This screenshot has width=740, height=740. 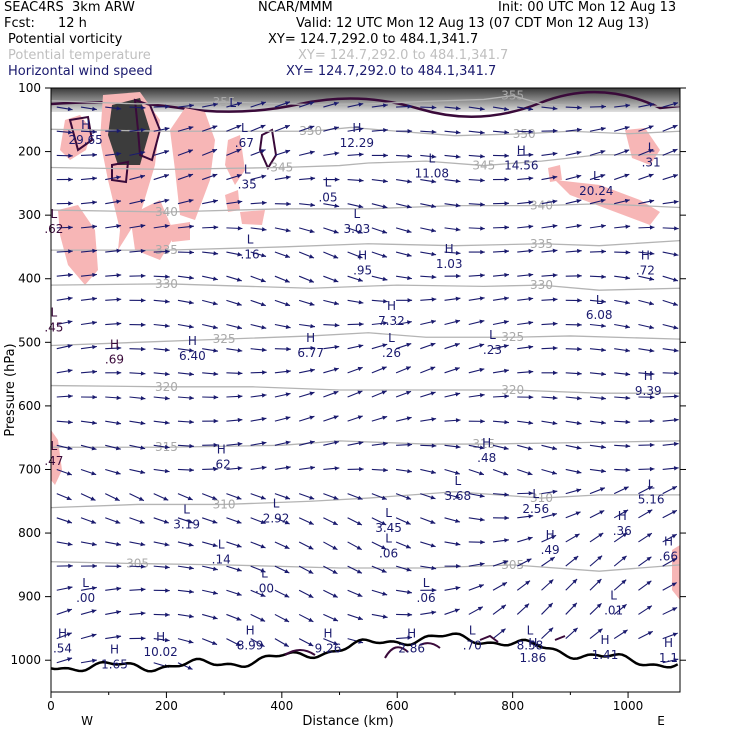 I want to click on extremum-value: 6.77, so click(x=310, y=353).